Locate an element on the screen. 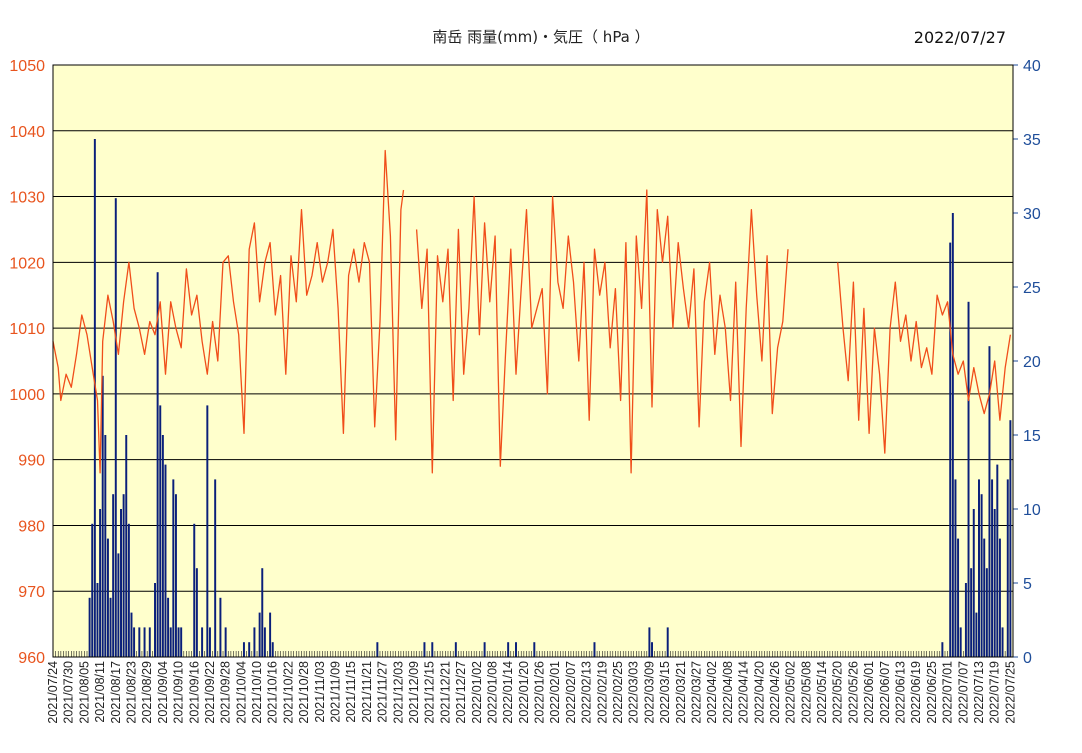 The image size is (1082, 753). x-tick-label: 2021/10/16 is located at coordinates (273, 692).